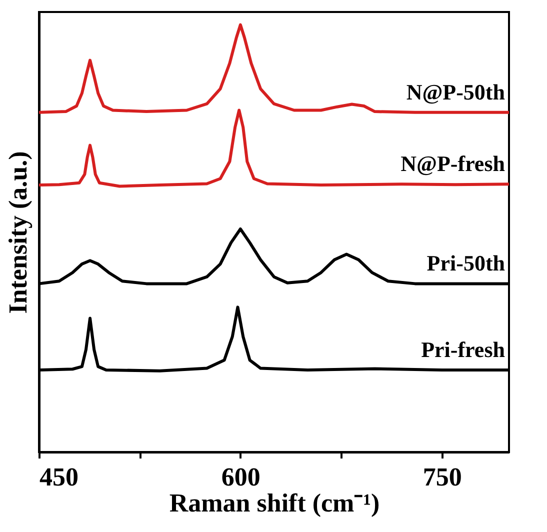 The image size is (547, 532). I want to click on series-label: Pri-fresh, so click(463, 349).